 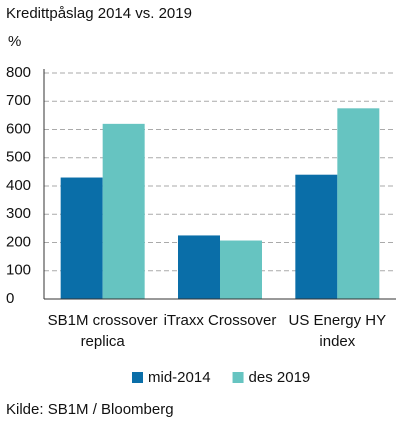 What do you see at coordinates (18, 241) in the screenshot?
I see `y-tick-label: 200` at bounding box center [18, 241].